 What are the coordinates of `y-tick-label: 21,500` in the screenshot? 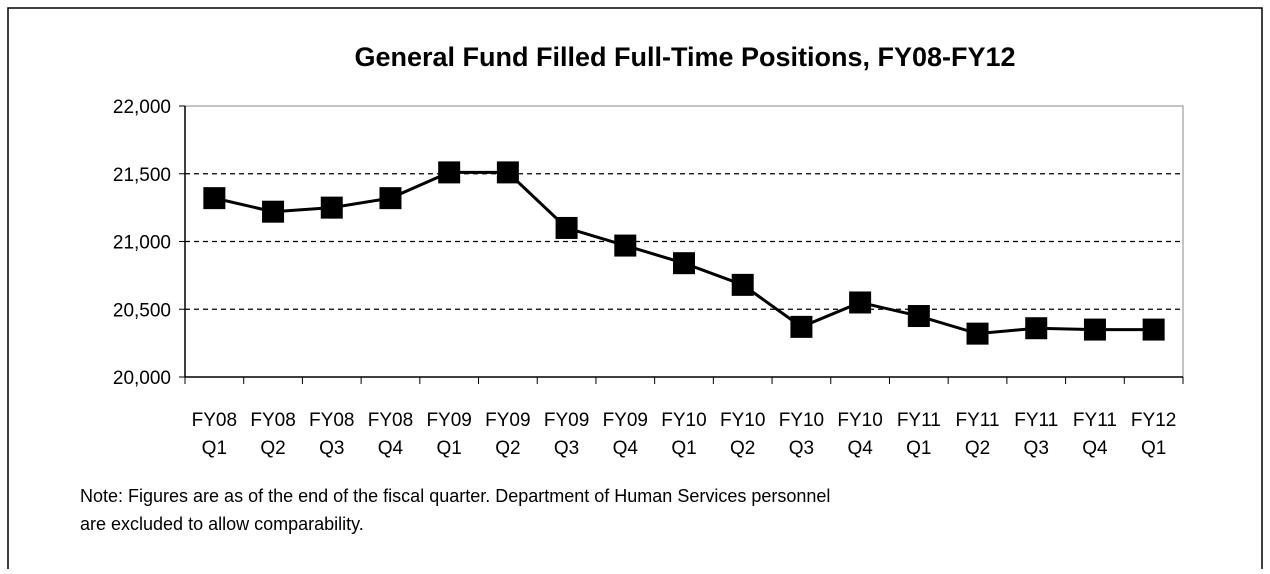 It's located at (142, 175).